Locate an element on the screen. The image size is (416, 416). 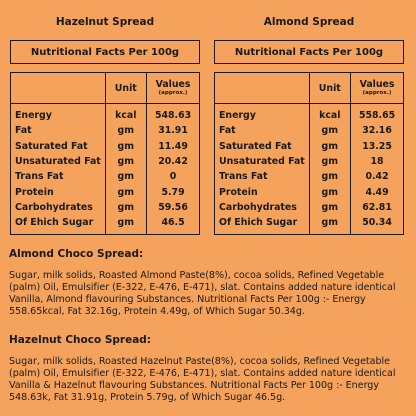
table-row: Saturated Fat gm 13.25 is located at coordinates (309, 146).